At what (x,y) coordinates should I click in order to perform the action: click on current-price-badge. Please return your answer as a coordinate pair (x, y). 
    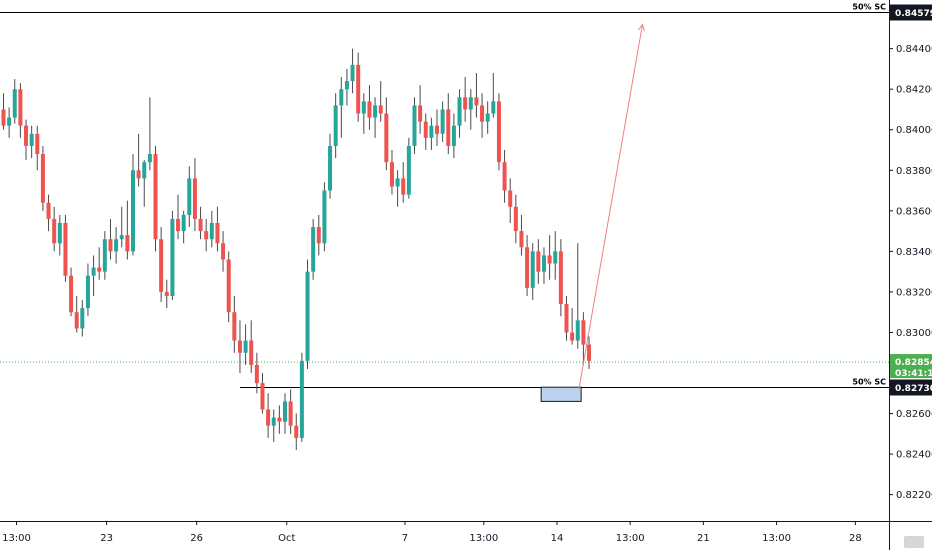
    Looking at the image, I should click on (911, 366).